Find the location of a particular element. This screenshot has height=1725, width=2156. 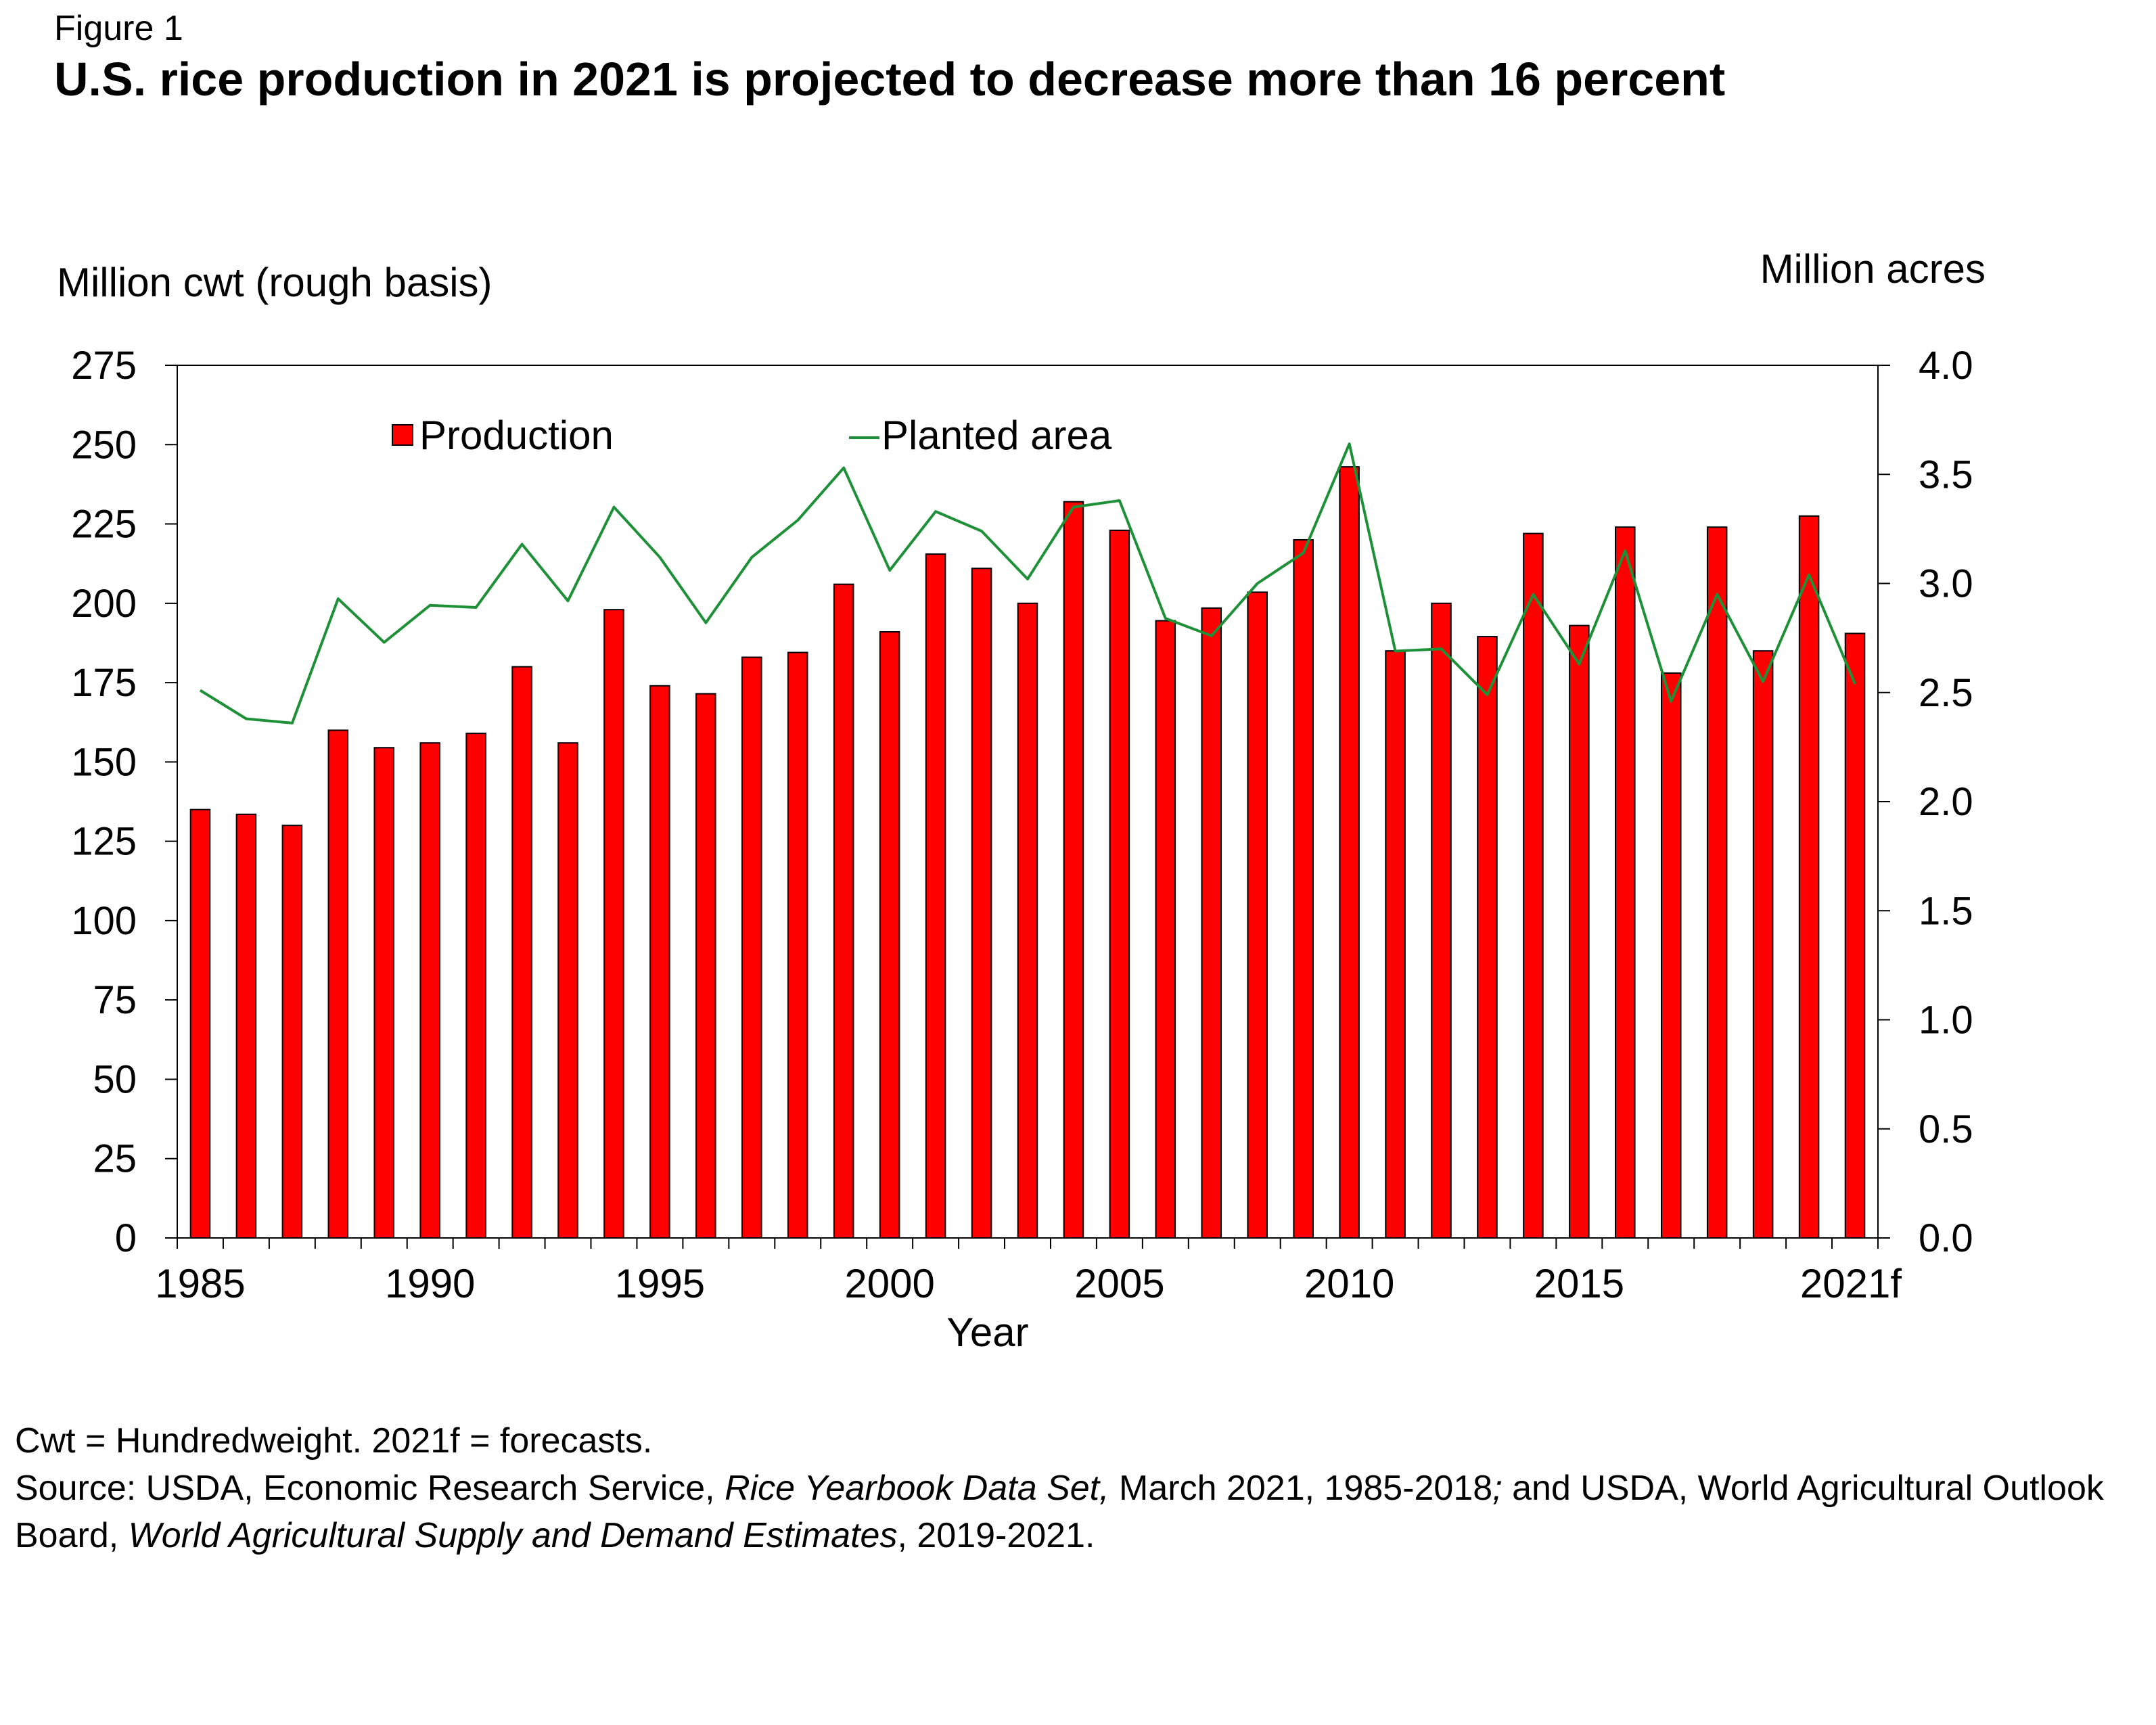

figure-label: Figure 1 is located at coordinates (119, 28).